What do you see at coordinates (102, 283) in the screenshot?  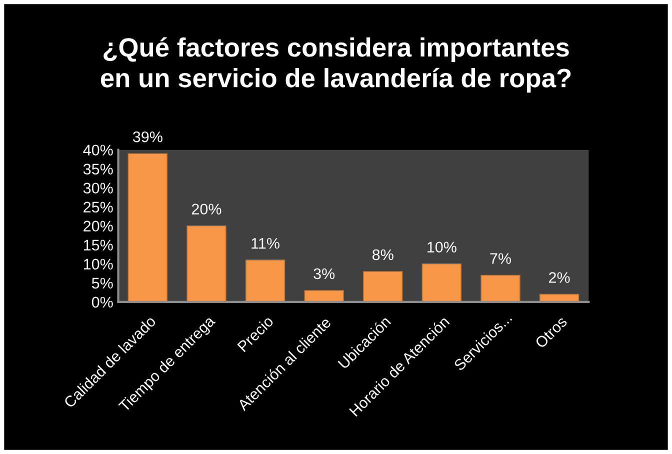 I see `y-tick-label: 5%` at bounding box center [102, 283].